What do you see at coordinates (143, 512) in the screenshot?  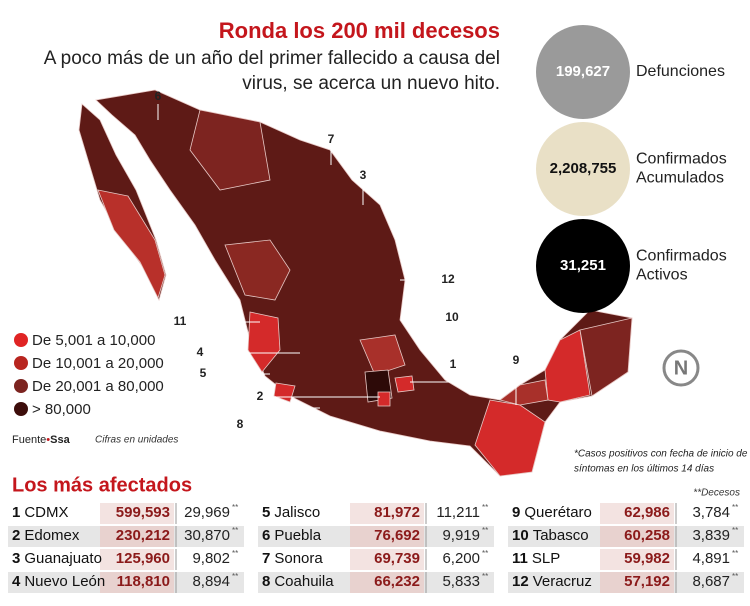 I see `row-cases: 599,593` at bounding box center [143, 512].